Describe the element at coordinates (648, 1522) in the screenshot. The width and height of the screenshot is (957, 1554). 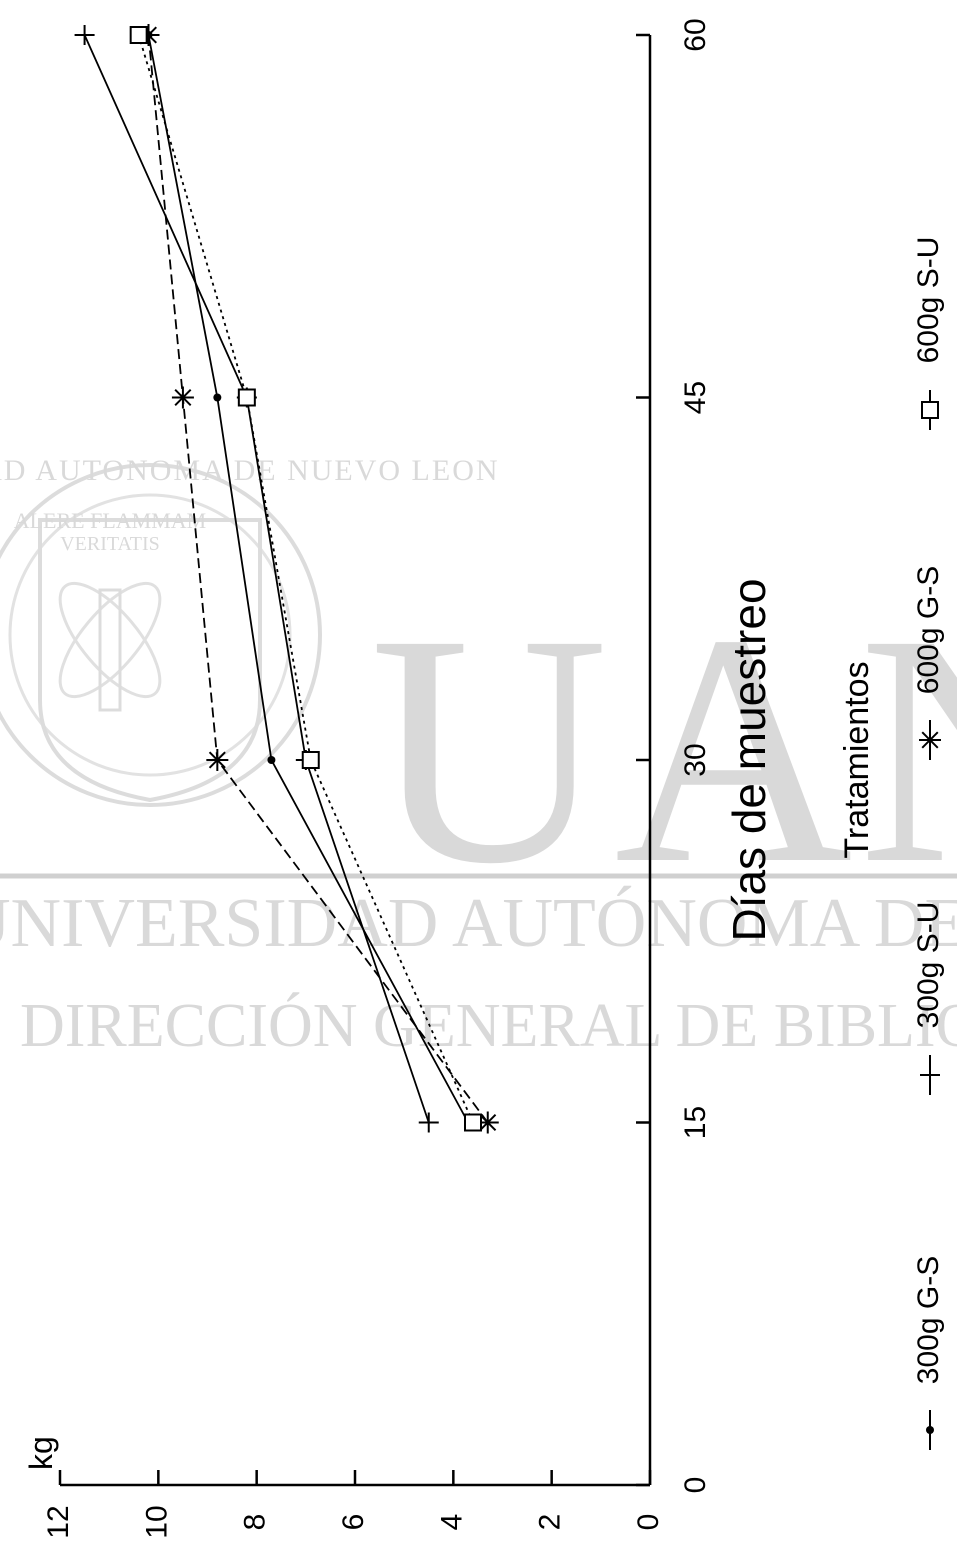
I see `y-tick-label: 0` at that location.